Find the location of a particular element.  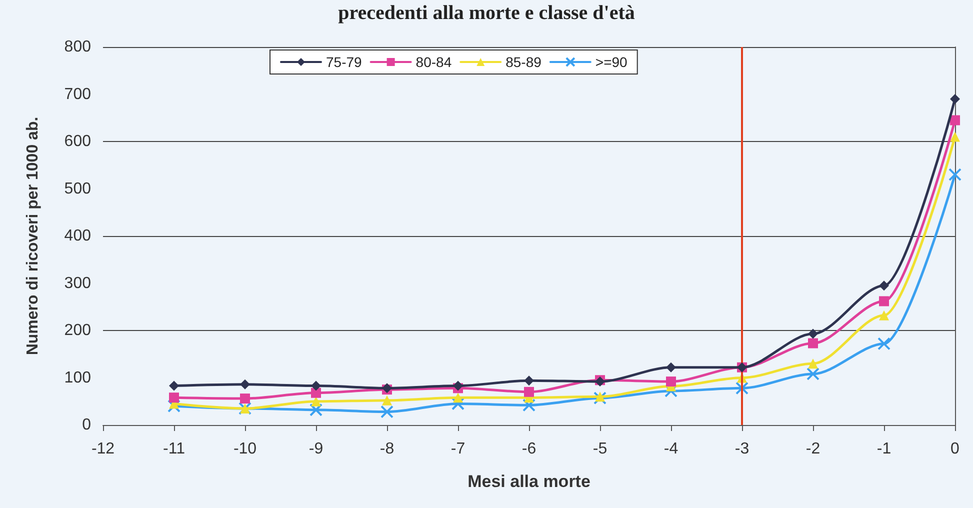

x-tick-label: -5 is located at coordinates (600, 449).